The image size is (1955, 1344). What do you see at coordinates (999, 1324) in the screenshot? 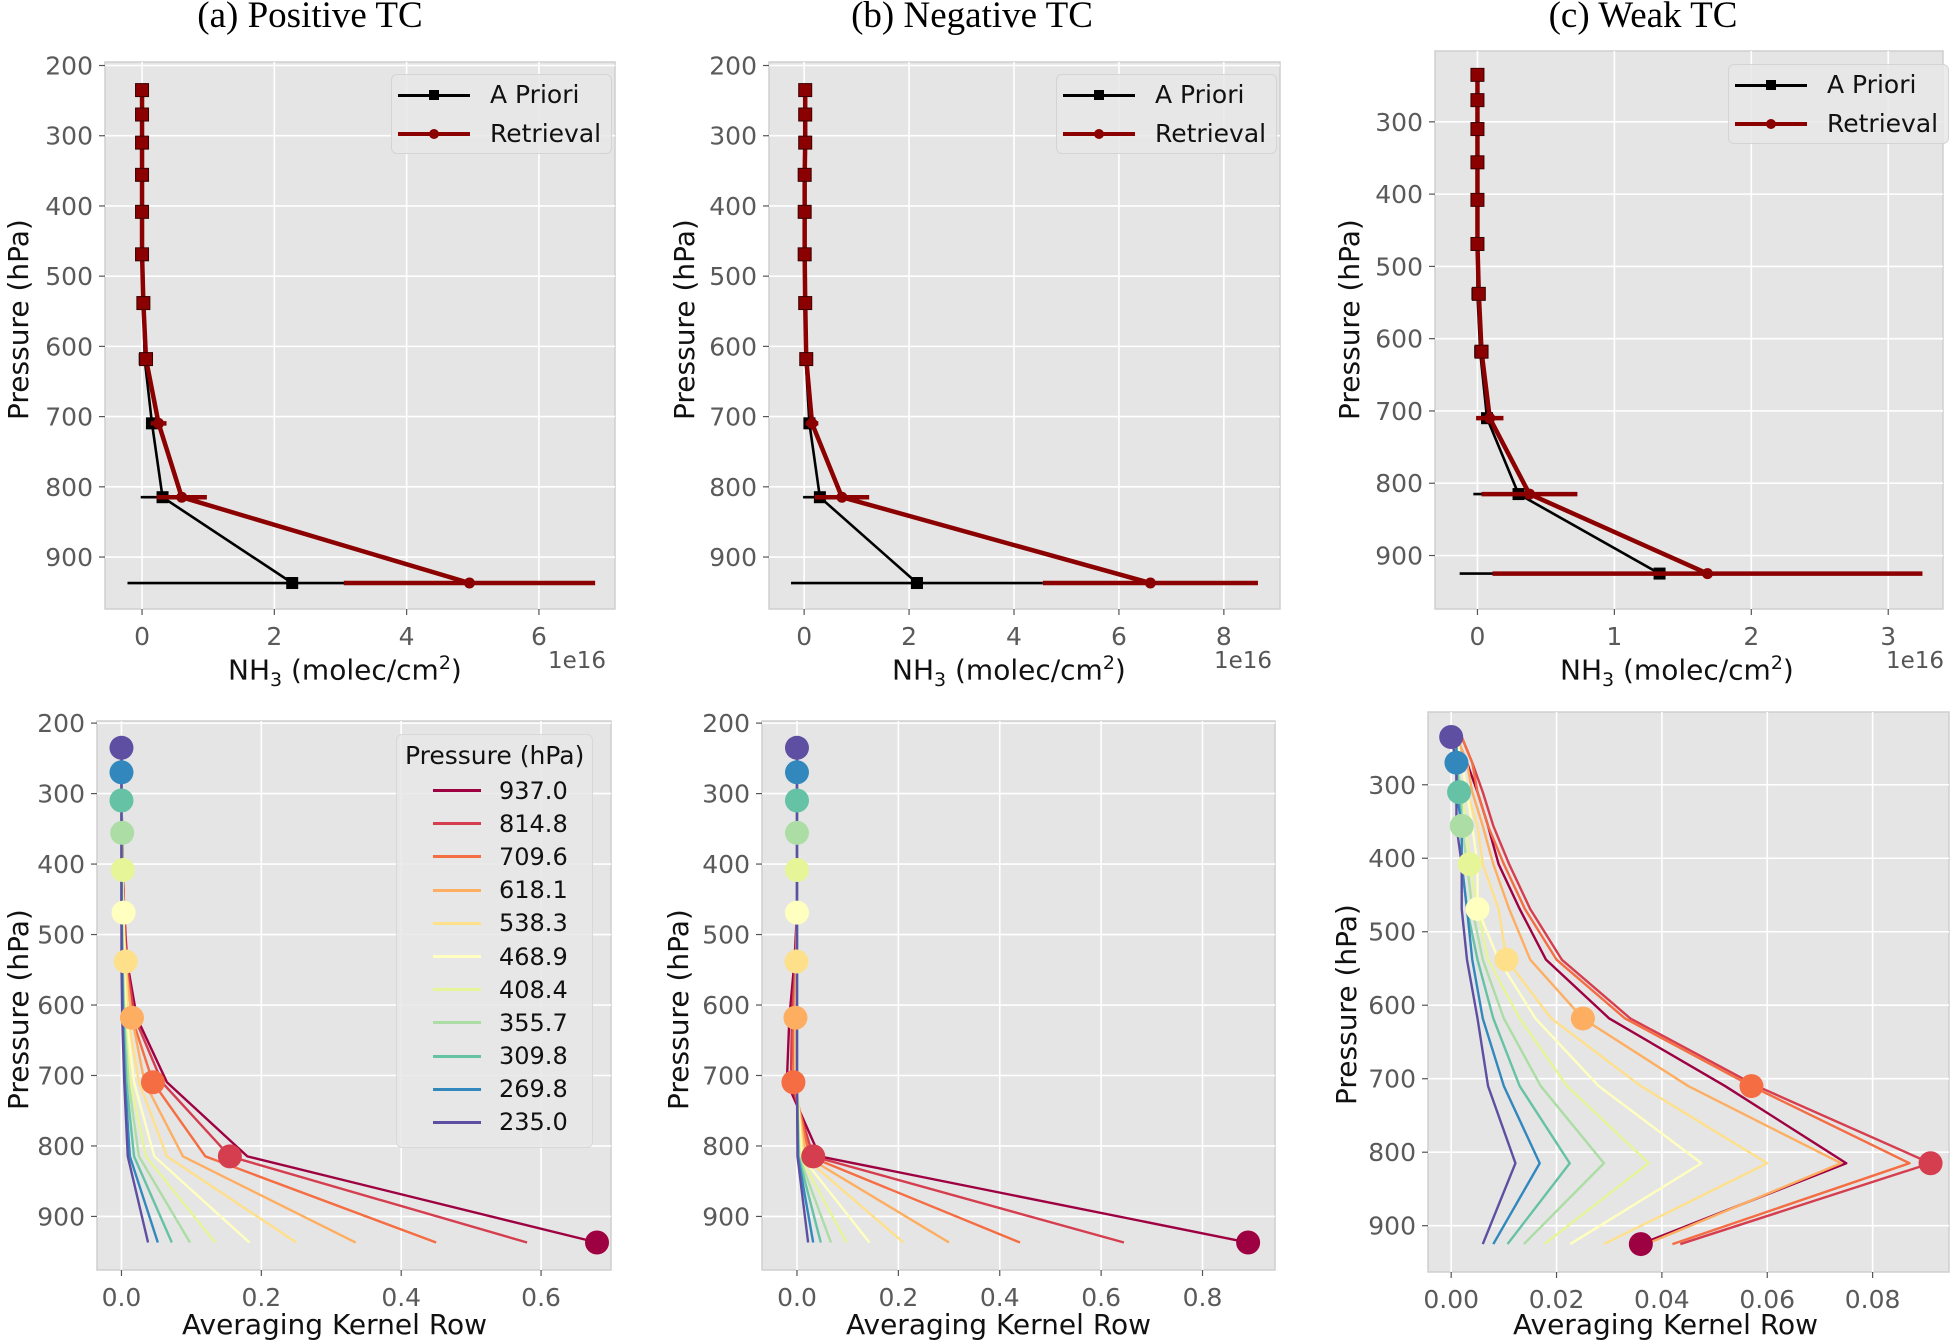
I see `x-axis-label-b-bot: Averaging Kernel Row` at bounding box center [999, 1324].